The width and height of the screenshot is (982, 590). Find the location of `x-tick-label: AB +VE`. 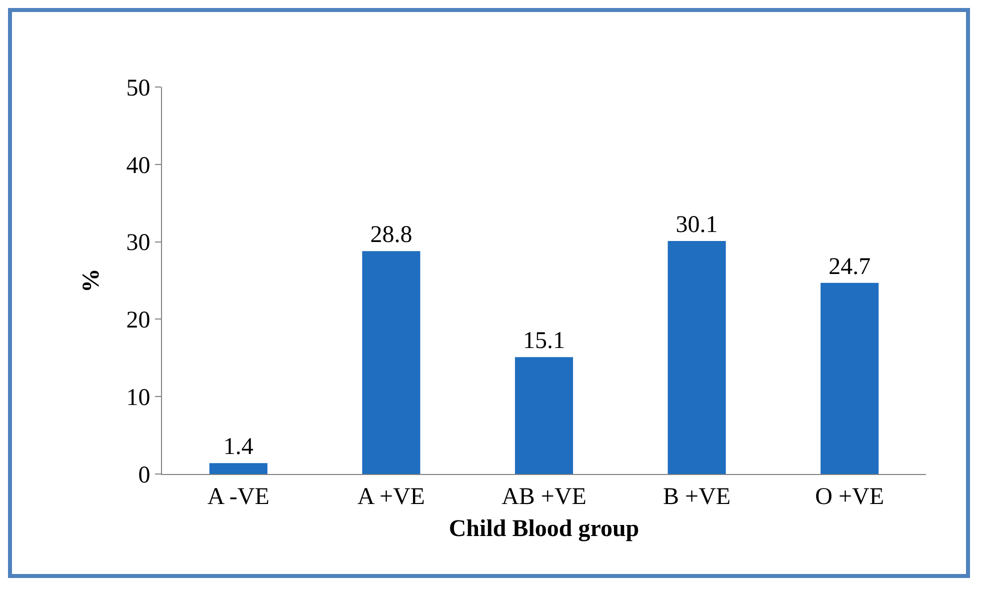

x-tick-label: AB +VE is located at coordinates (544, 497).